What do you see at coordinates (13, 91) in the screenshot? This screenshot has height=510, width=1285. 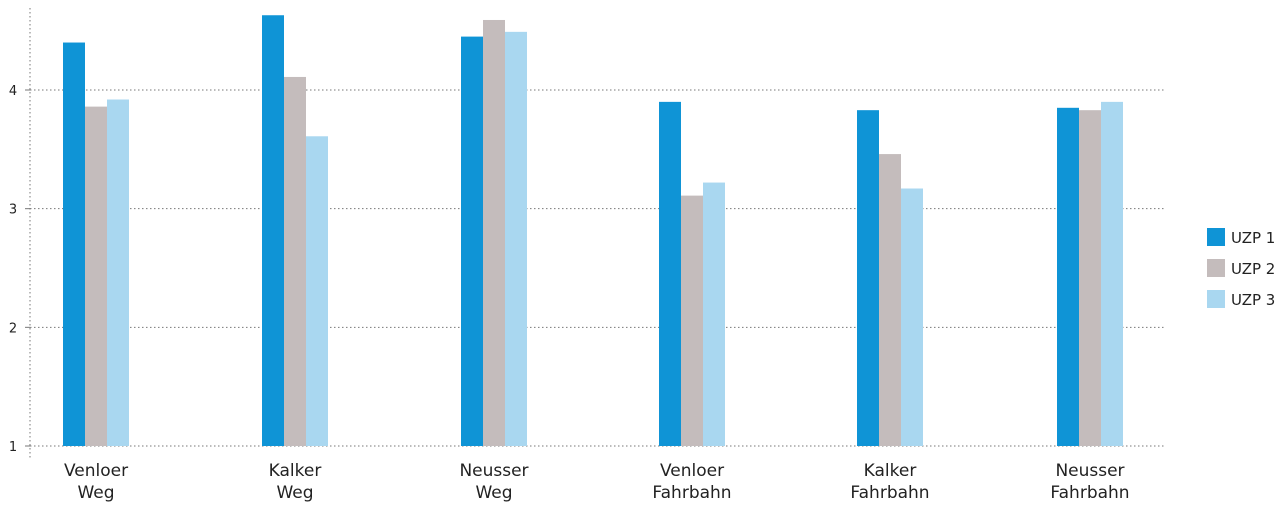 I see `y-tick-label: 4` at bounding box center [13, 91].